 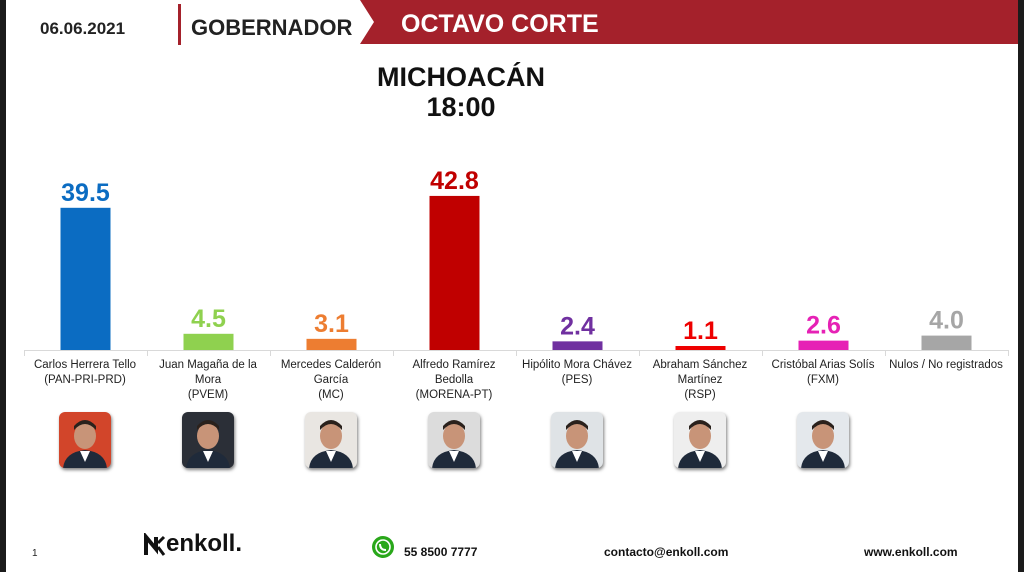 What do you see at coordinates (823, 365) in the screenshot?
I see `candidate-name: Cristóbal Arias Solís` at bounding box center [823, 365].